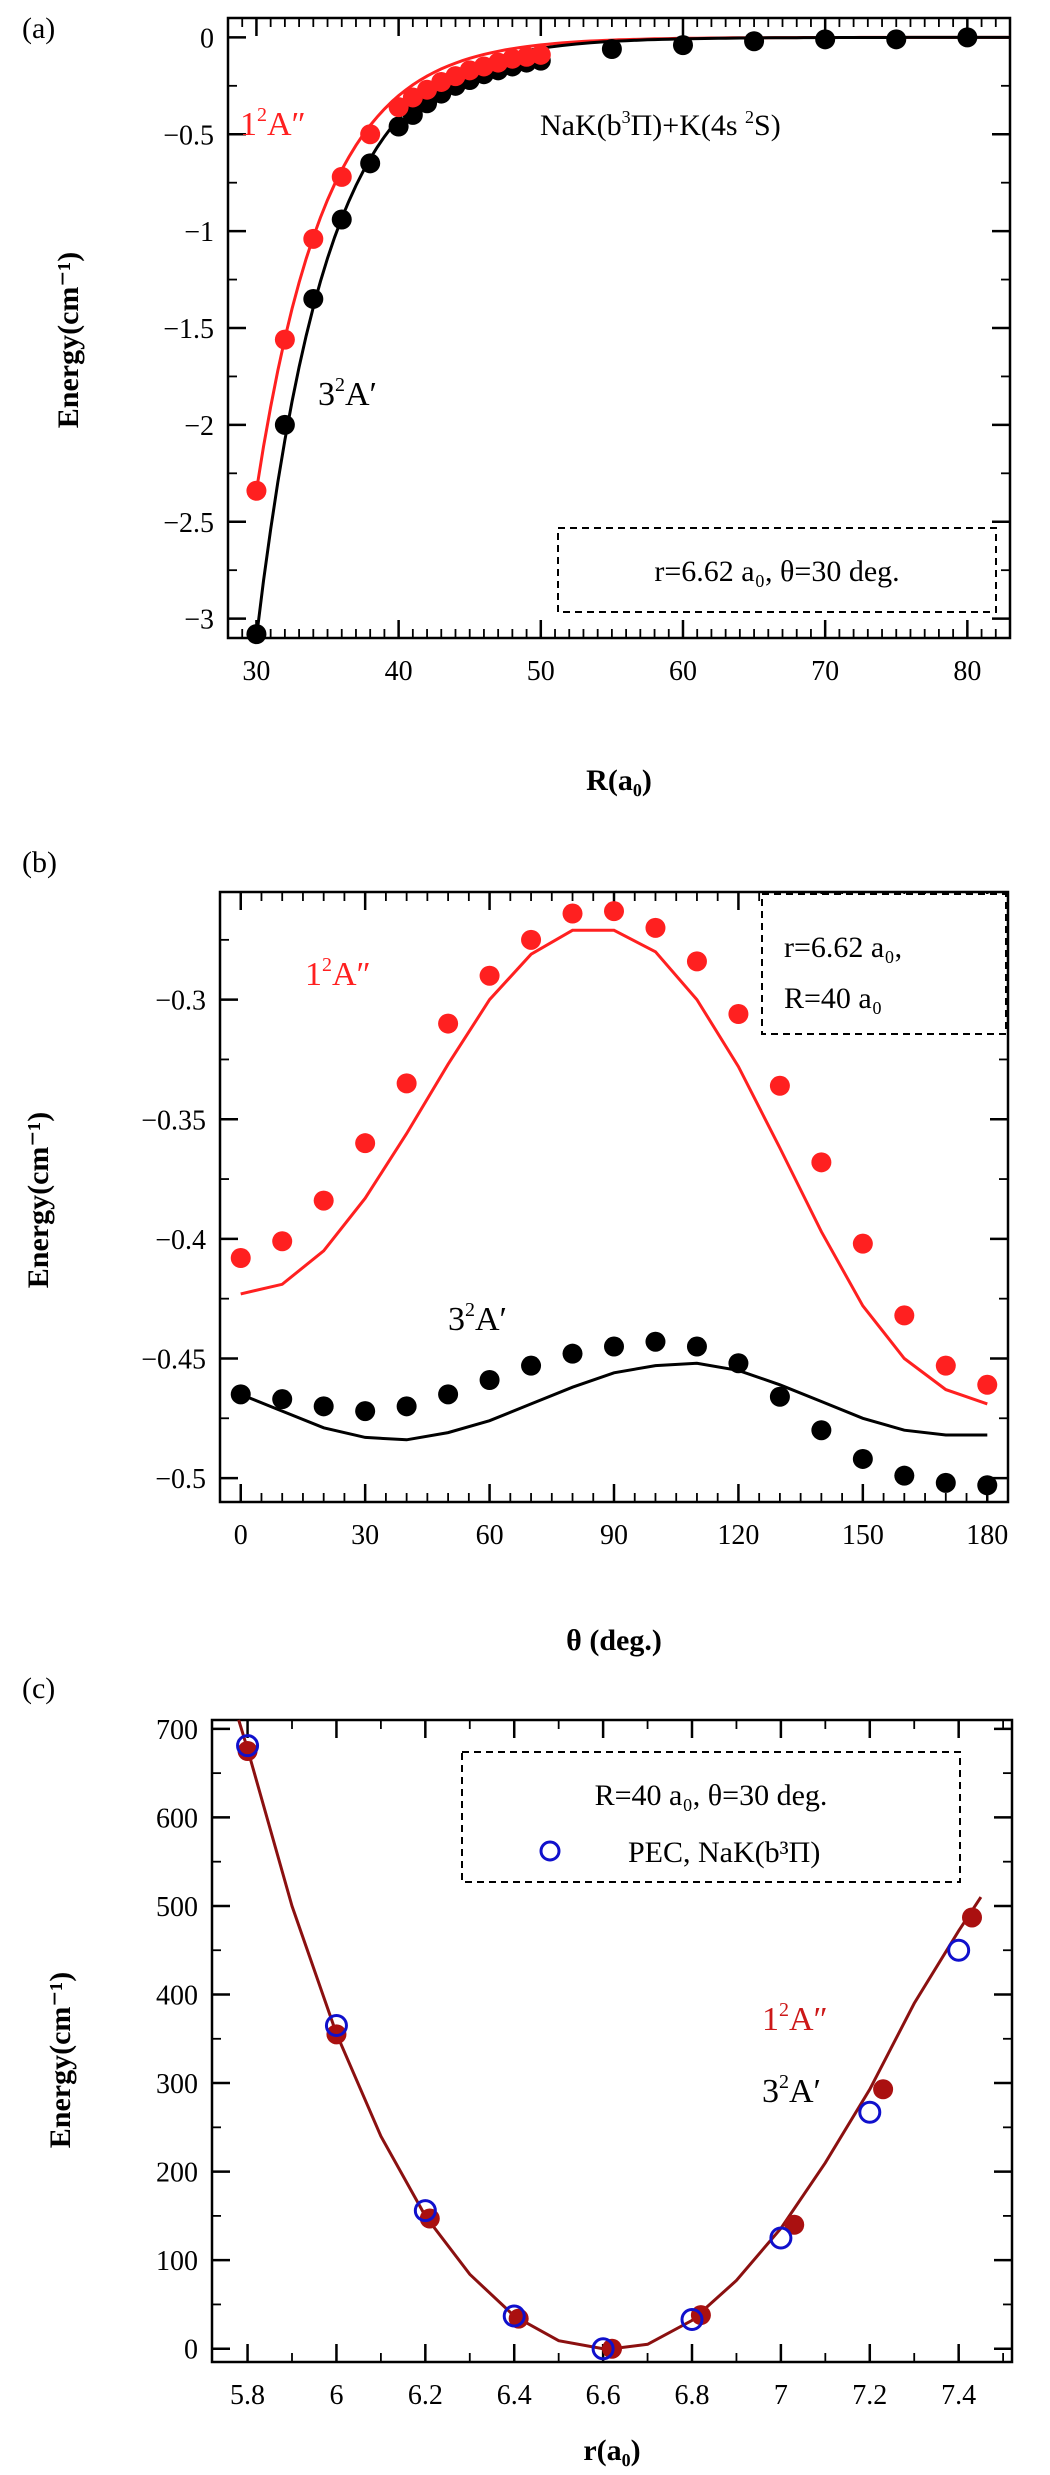 This screenshot has width=1050, height=2475. I want to click on panel-b-parameter-line1: r=6.62 a₀,, so click(843, 947).